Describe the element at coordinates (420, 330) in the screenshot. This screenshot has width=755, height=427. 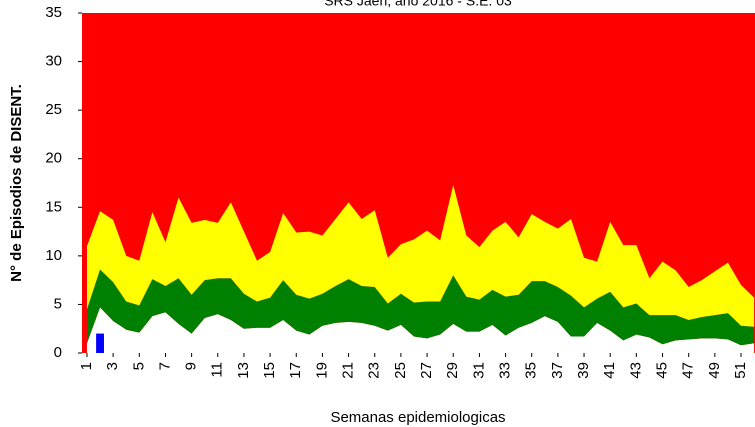
I see `area-band` at that location.